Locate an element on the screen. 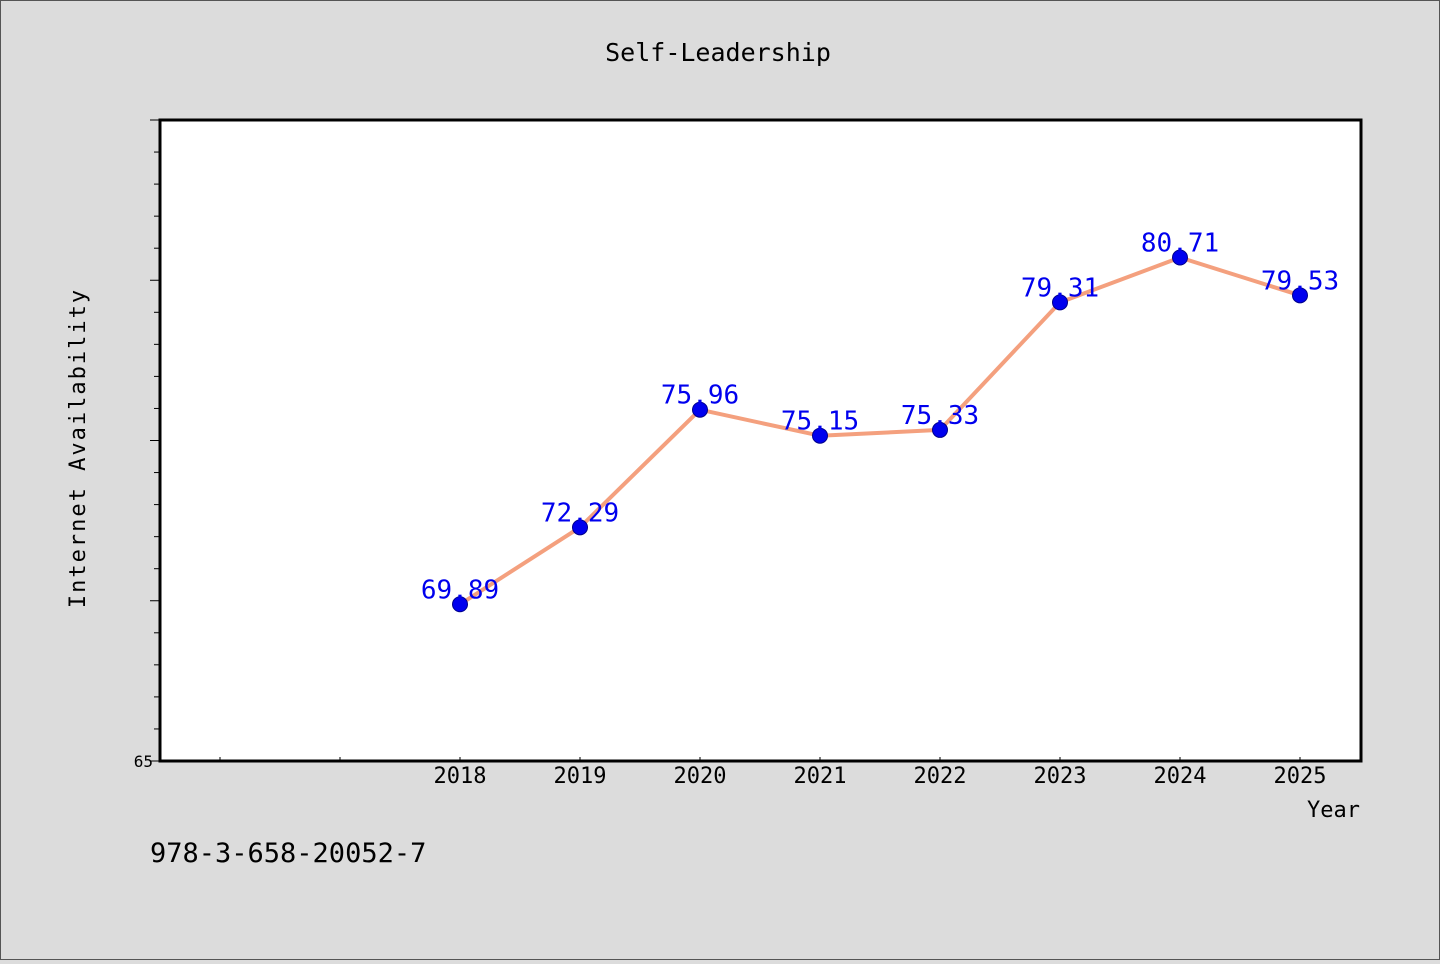 This screenshot has height=964, width=1440. data-label: 79.31 is located at coordinates (1060, 288).